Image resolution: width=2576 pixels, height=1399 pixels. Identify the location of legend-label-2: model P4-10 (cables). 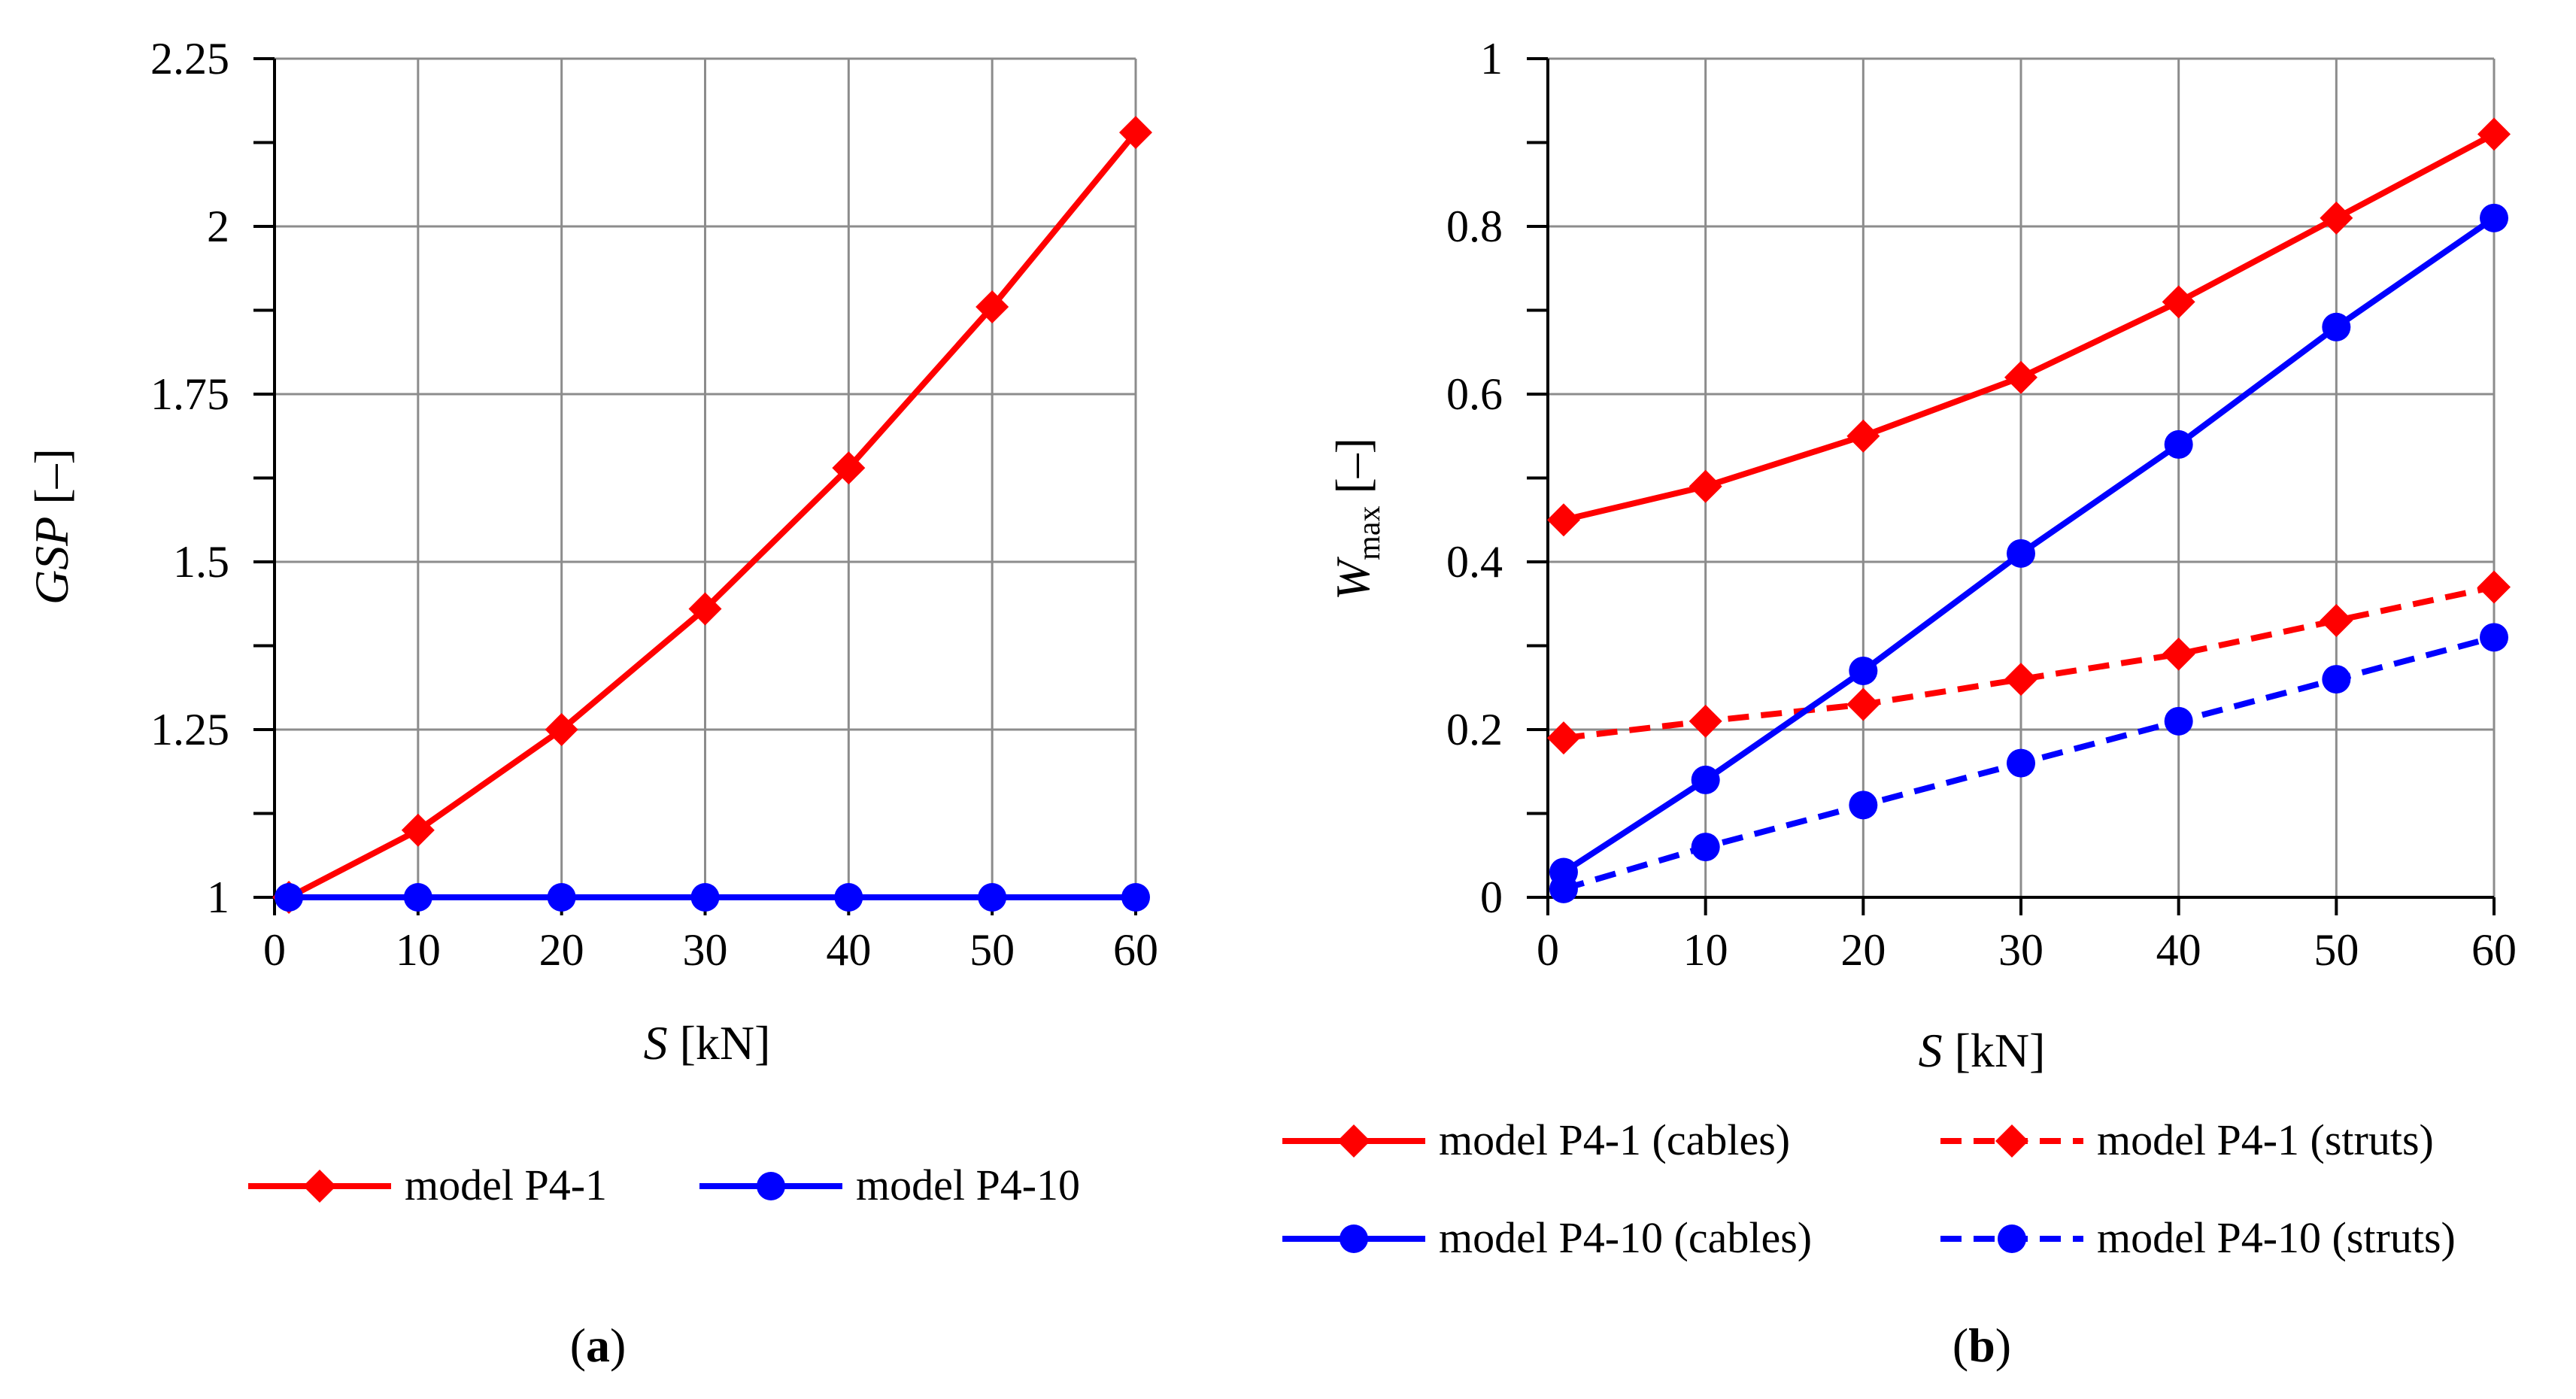
(1626, 1237).